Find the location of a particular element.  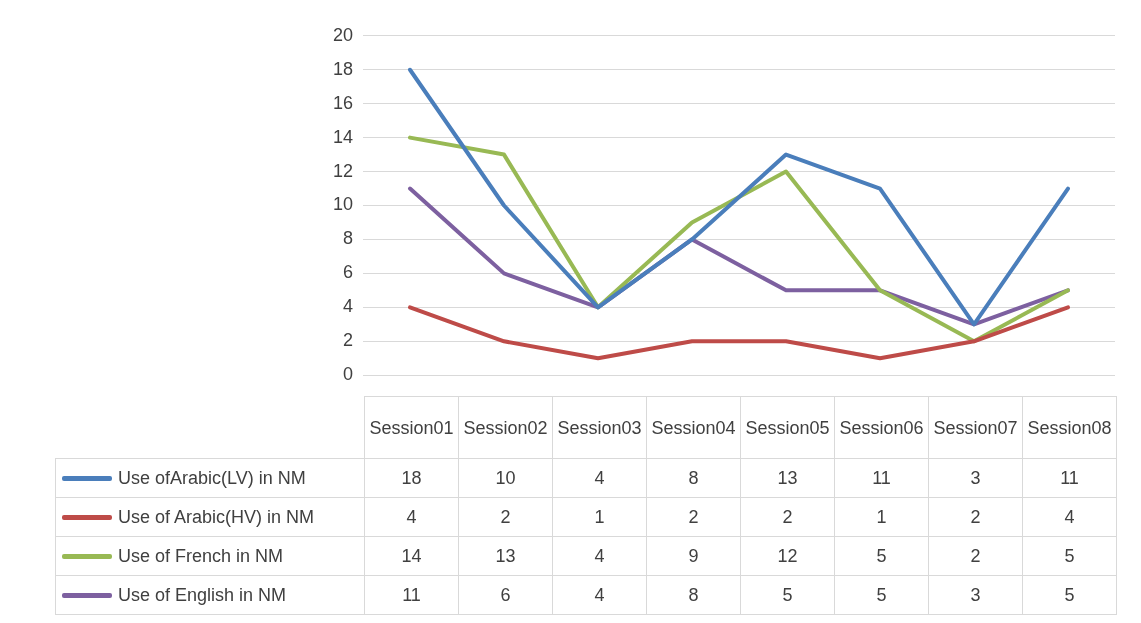

data-label: 10 is located at coordinates (505, 478).